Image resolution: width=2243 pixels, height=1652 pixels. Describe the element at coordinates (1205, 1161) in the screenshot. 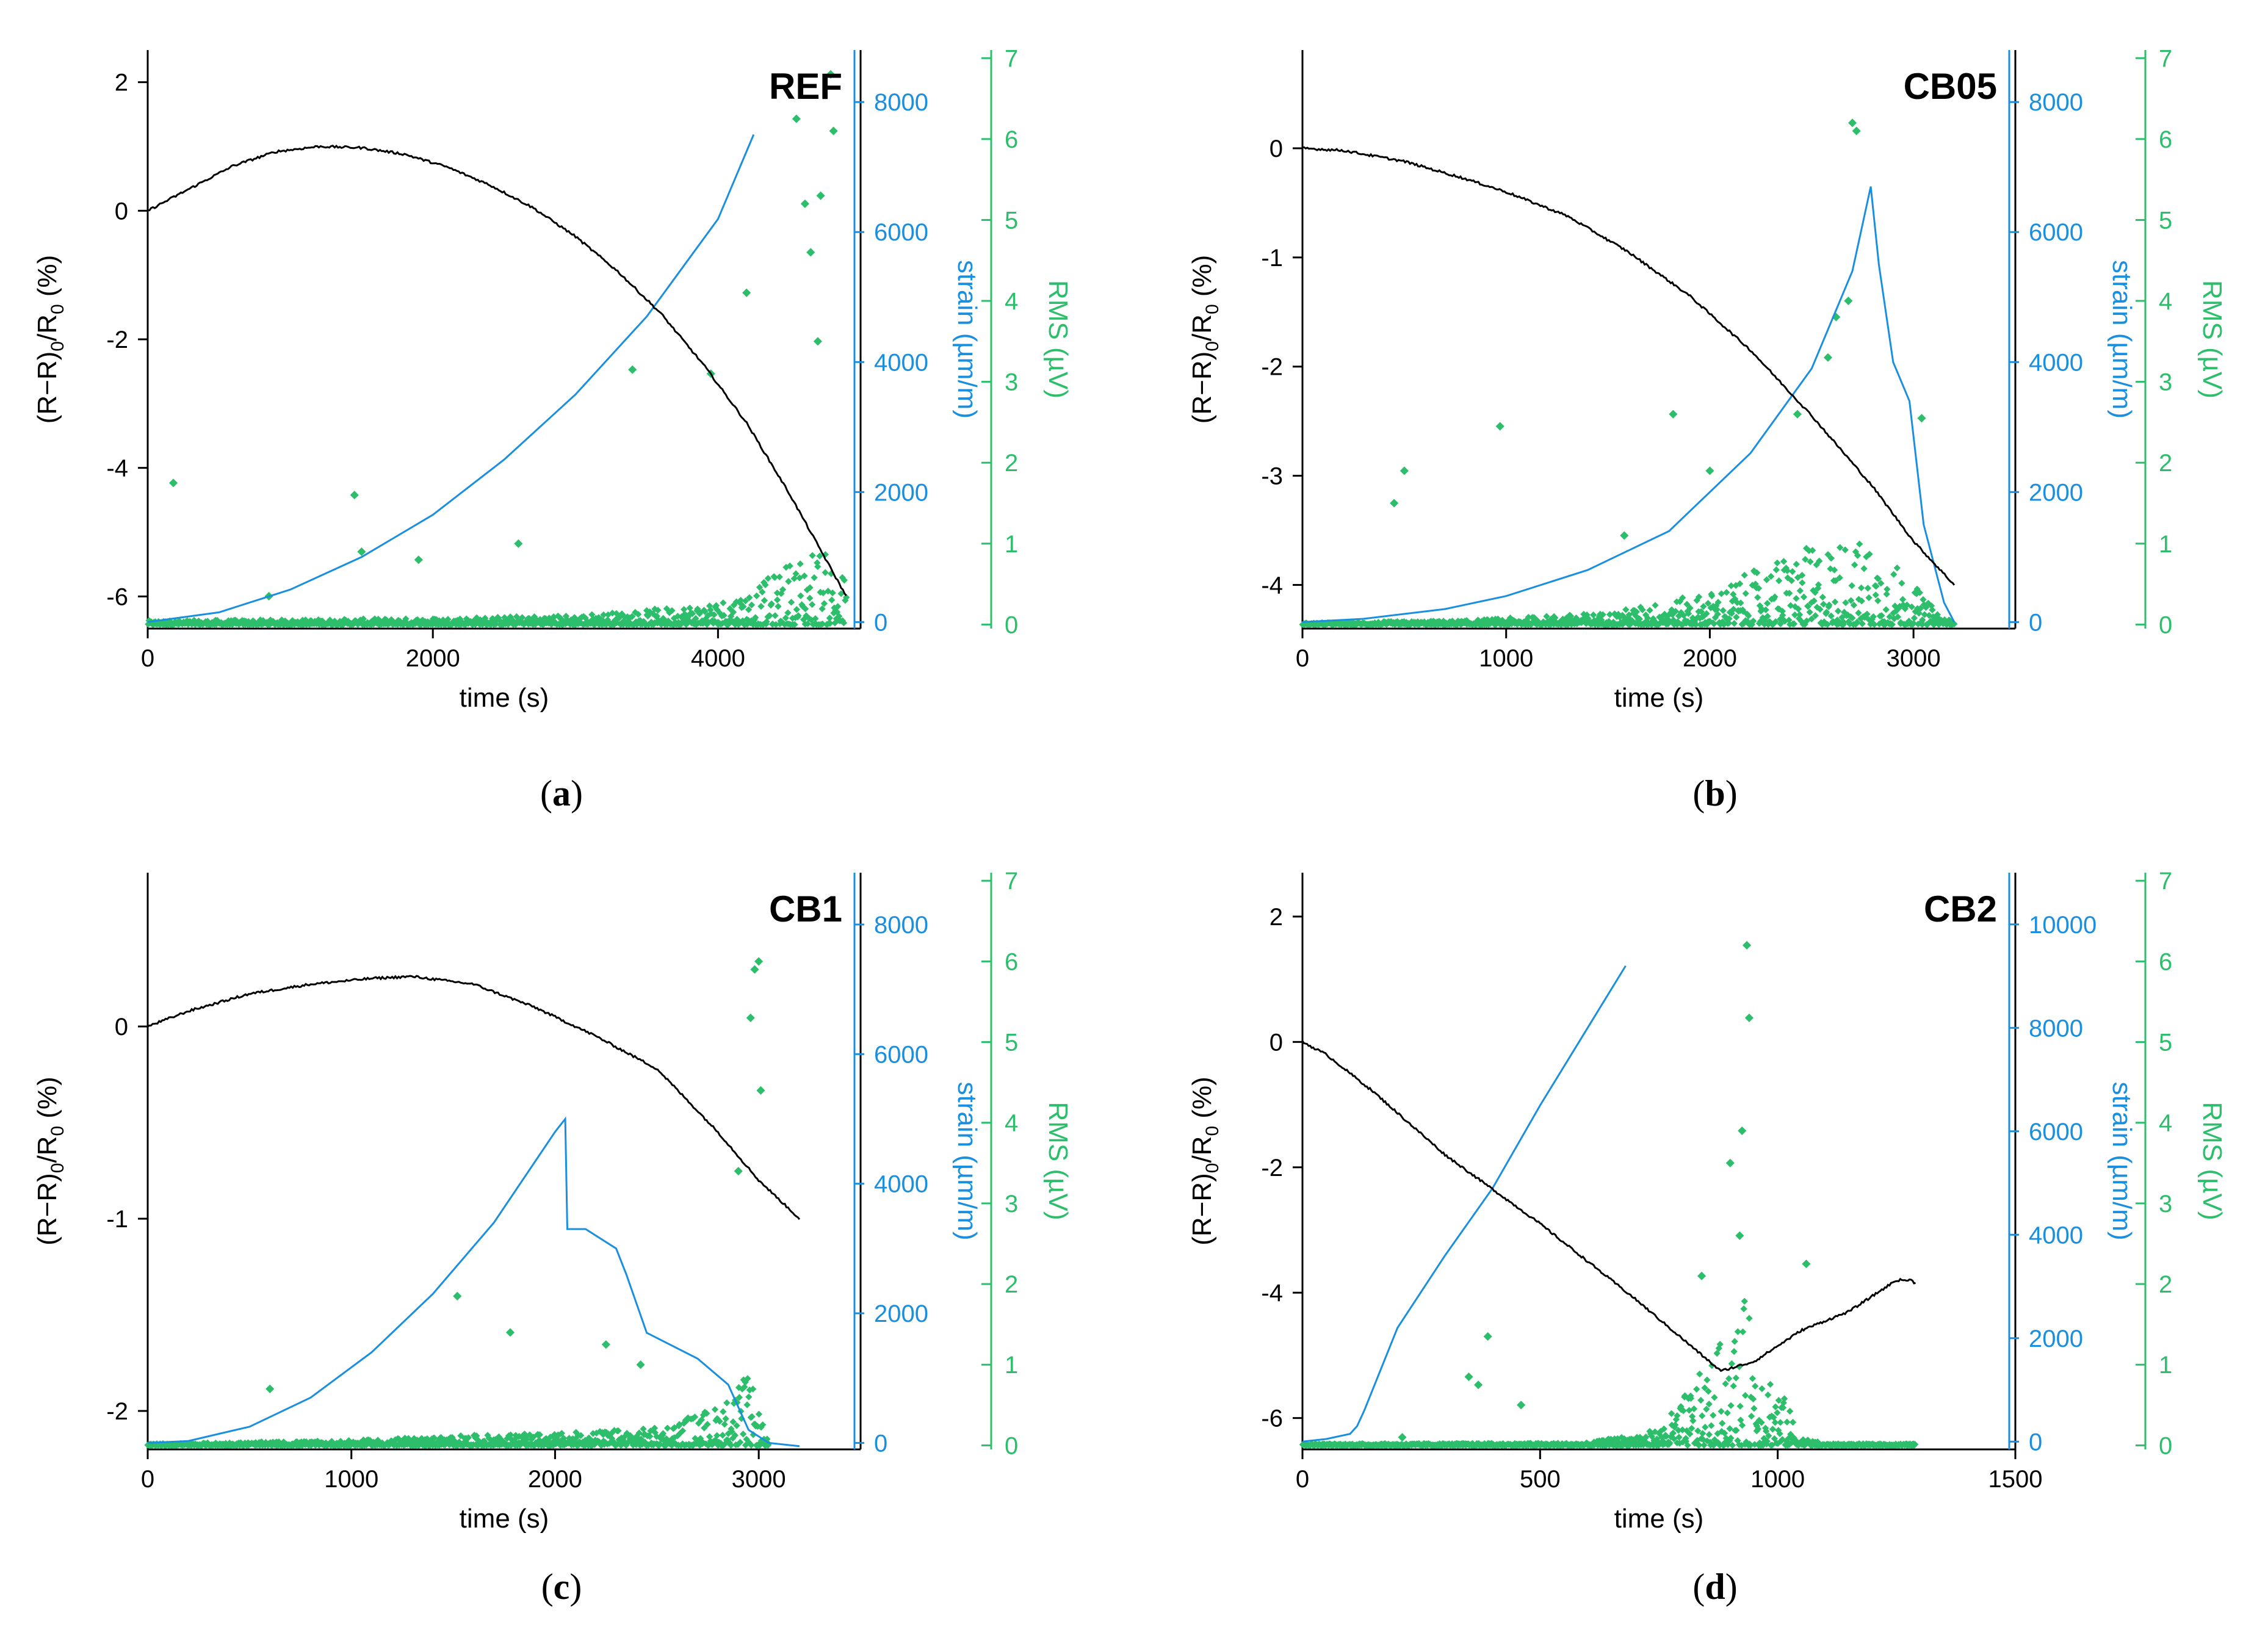

I see `y-axis-label: (R−R)0/R0 (%)` at that location.